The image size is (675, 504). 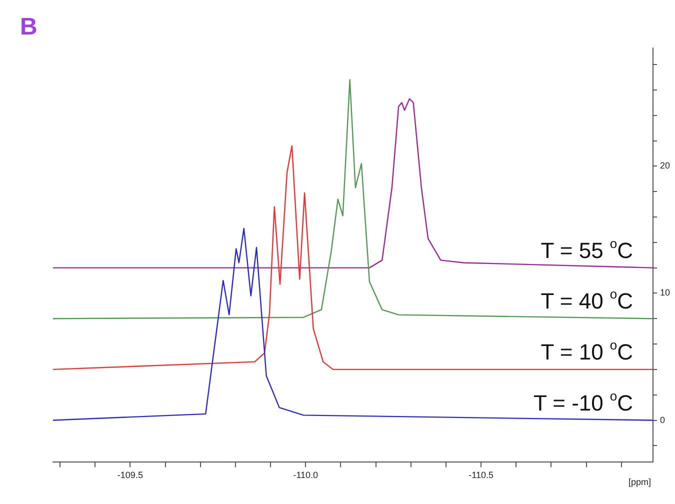 What do you see at coordinates (639, 482) in the screenshot?
I see `x-axis-title: [ppm]` at bounding box center [639, 482].